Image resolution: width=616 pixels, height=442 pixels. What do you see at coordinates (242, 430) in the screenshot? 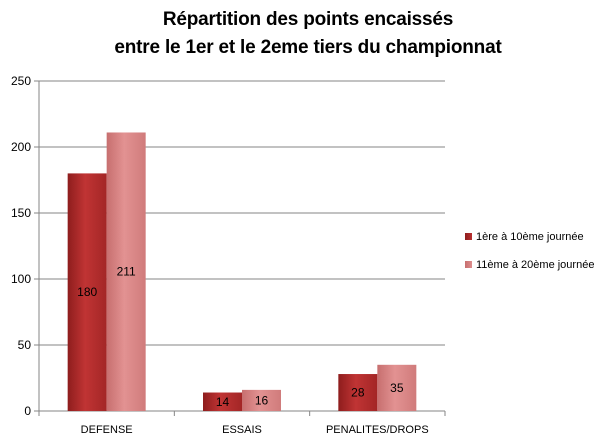
I see `x-tick-label: ESSAIS` at bounding box center [242, 430].